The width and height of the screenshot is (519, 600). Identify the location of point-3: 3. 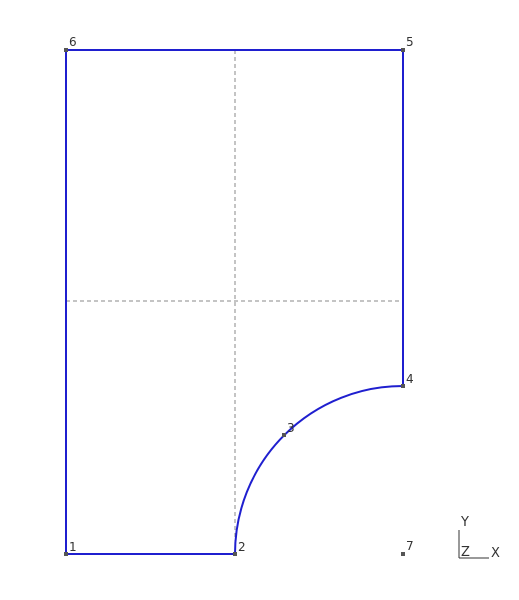
(288, 429).